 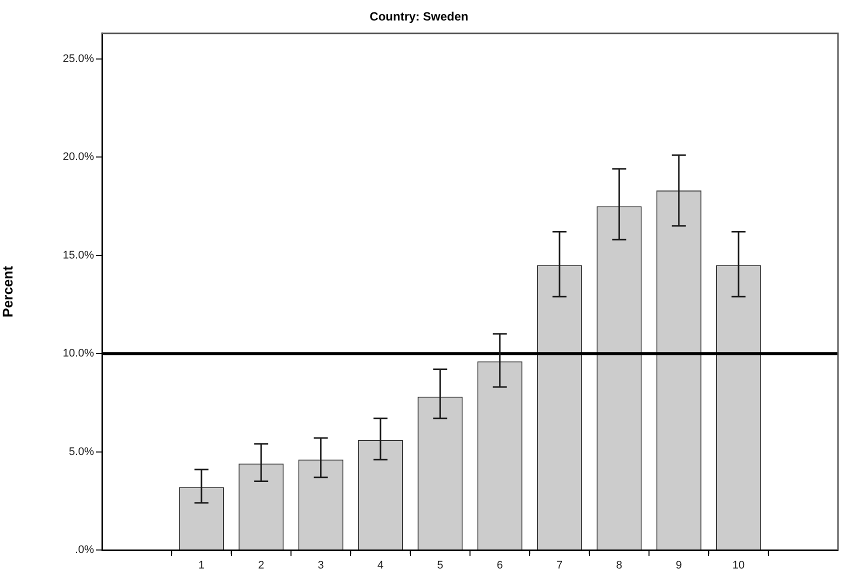 What do you see at coordinates (78, 255) in the screenshot?
I see `y-tick-label: 15.0%` at bounding box center [78, 255].